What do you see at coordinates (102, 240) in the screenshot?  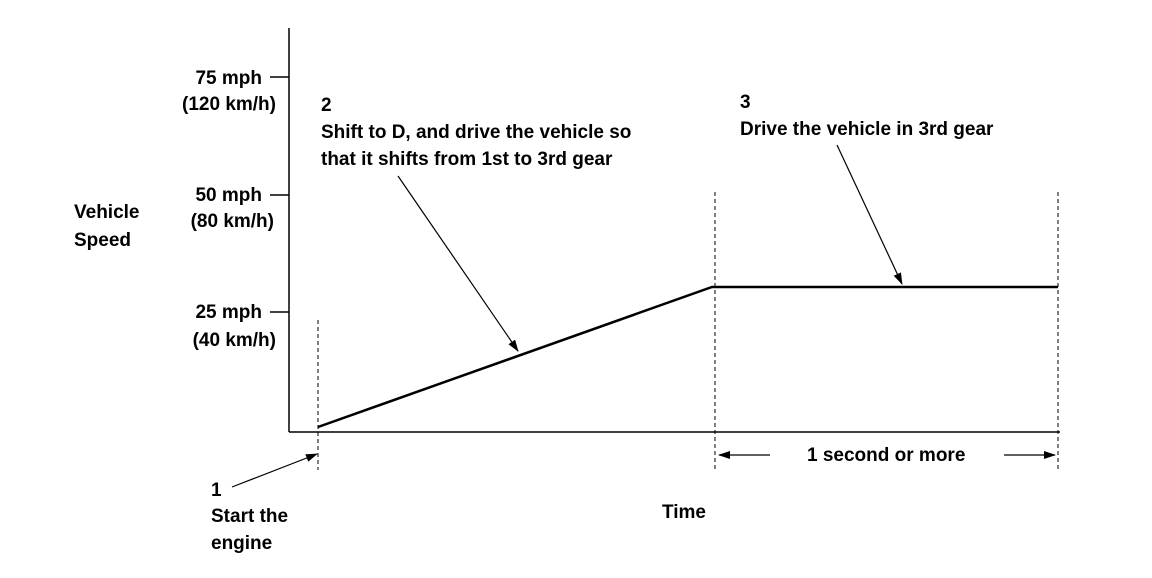 I see `y-axis-label-line-2: Speed` at bounding box center [102, 240].